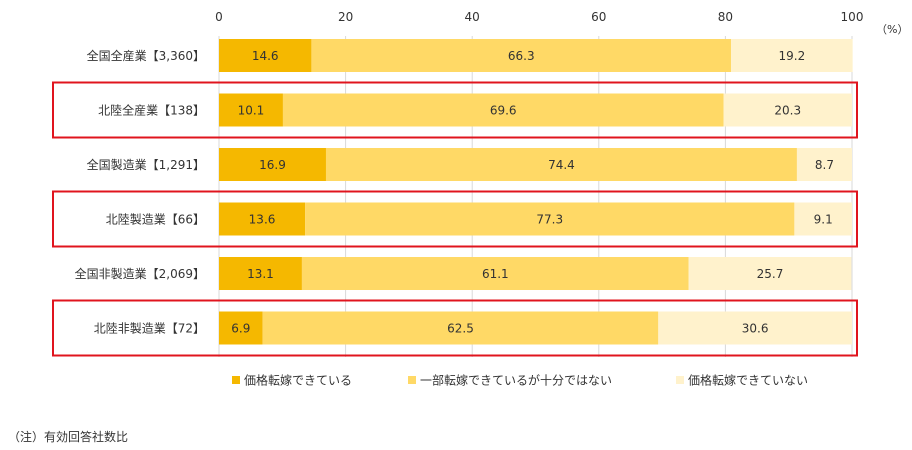  Describe the element at coordinates (539, 17) in the screenshot. I see `x-axis-ticks: 0 20 40 60 80 100` at that location.